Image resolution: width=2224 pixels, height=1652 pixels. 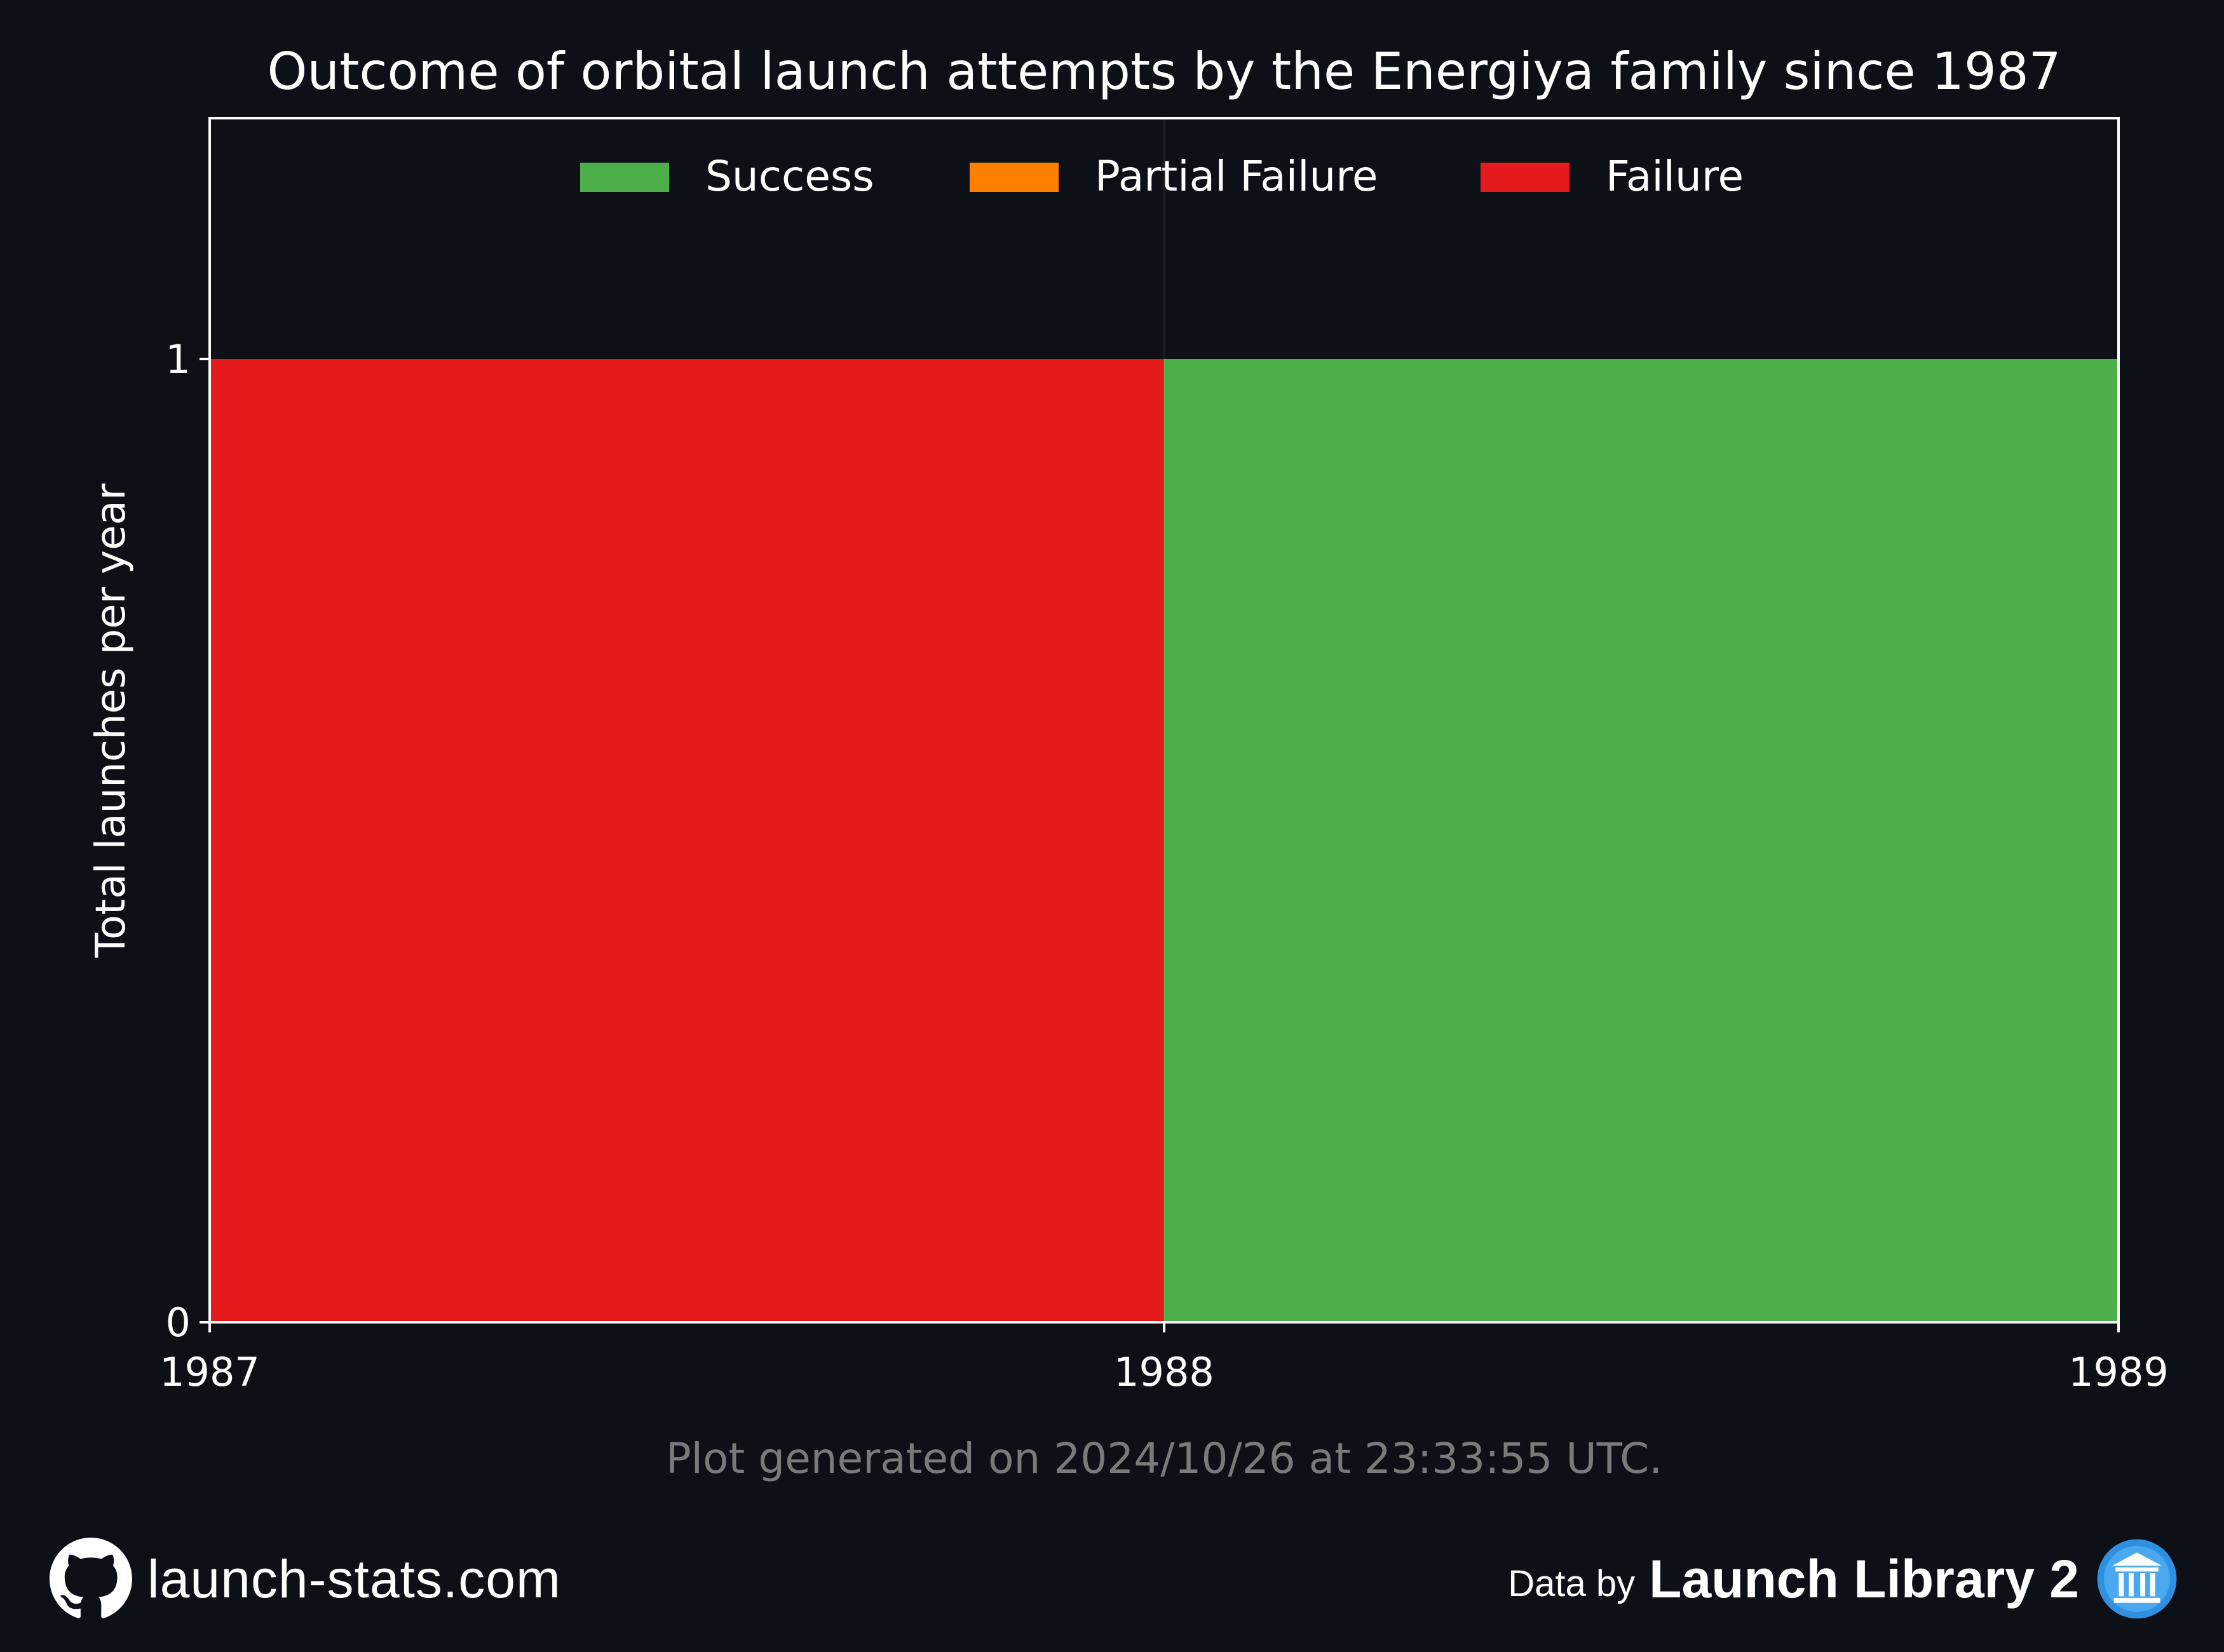 I want to click on x-axis: 1987 1988 1989, so click(x=1164, y=1358).